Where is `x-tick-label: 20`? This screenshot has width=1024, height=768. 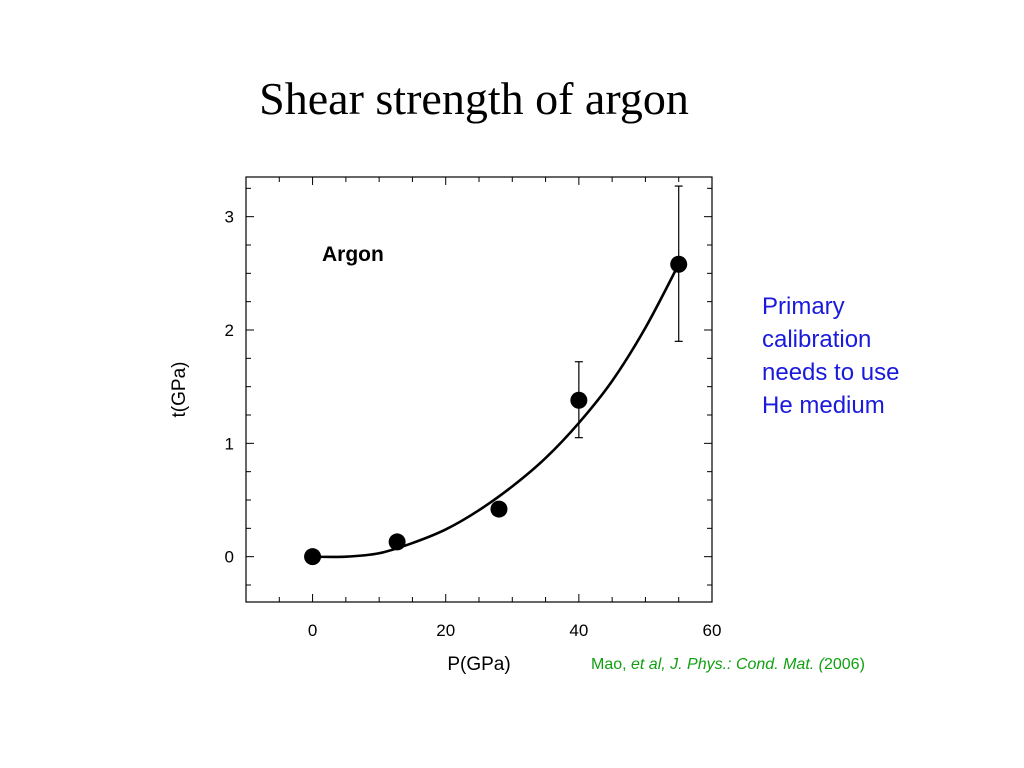
x-tick-label: 20 is located at coordinates (445, 630).